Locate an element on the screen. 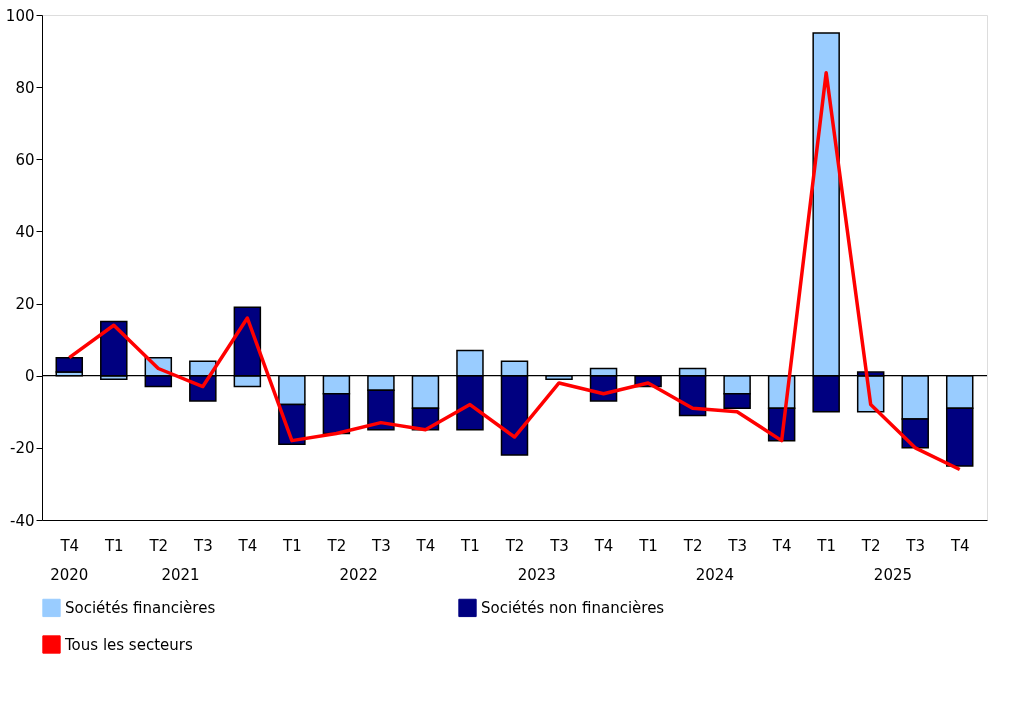 The width and height of the screenshot is (1029, 702). y-tick-label: 100 is located at coordinates (20, 15).